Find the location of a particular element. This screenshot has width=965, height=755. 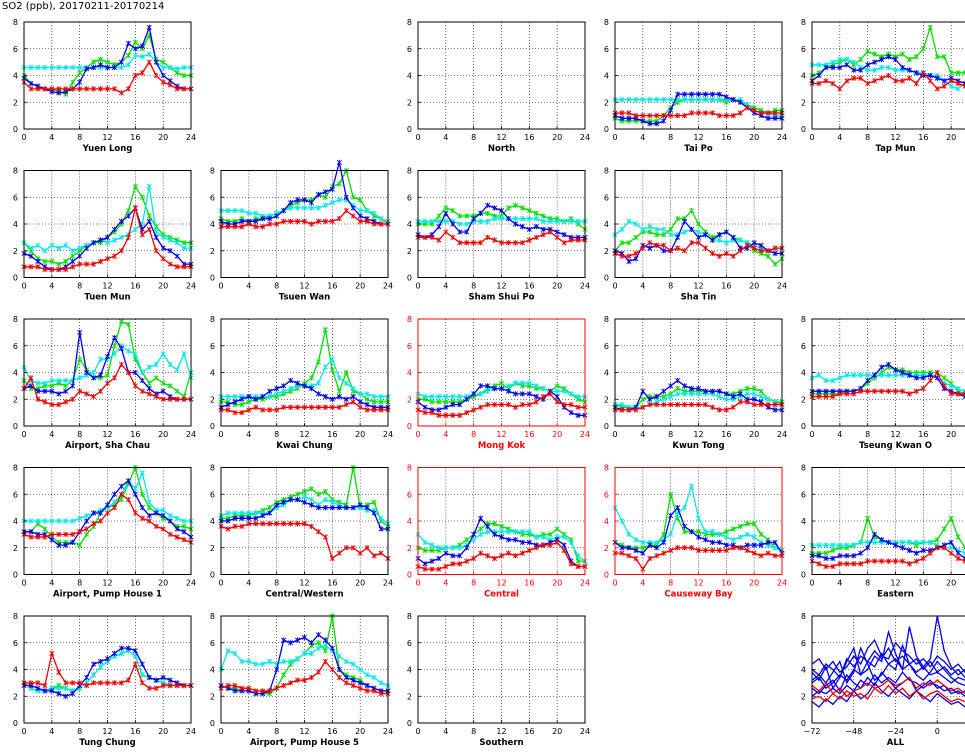

x-tick-label: 12 is located at coordinates (304, 583).